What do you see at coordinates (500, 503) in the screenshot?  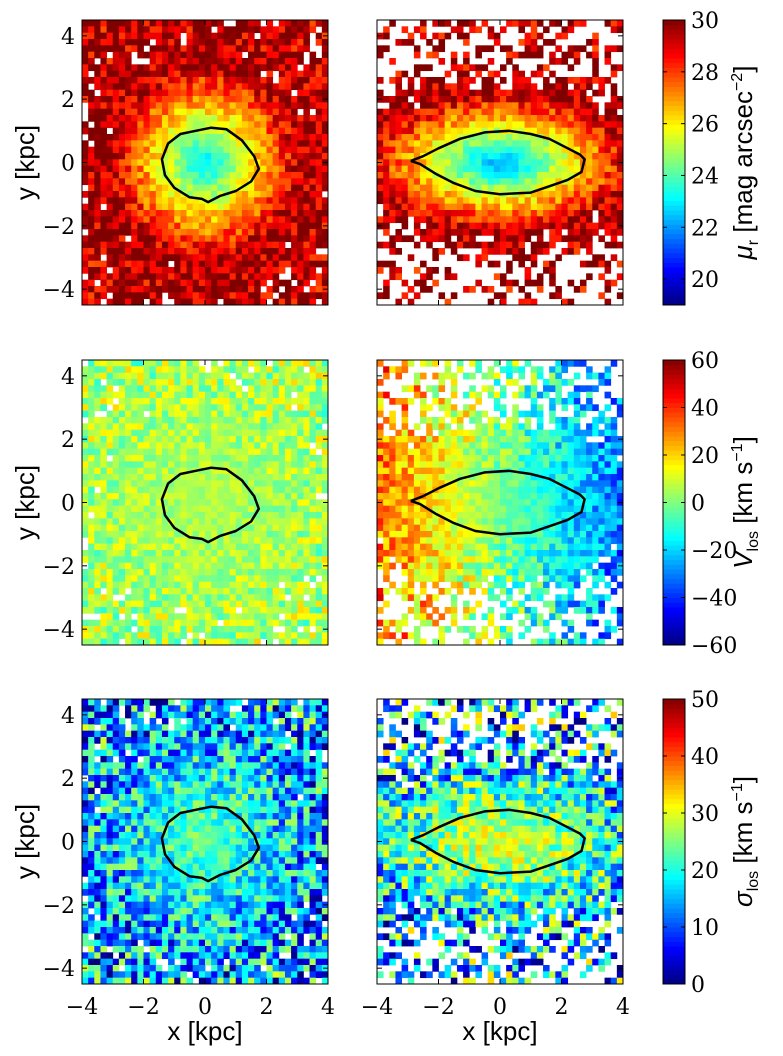 I see `heatmap-panel-r1-c1` at bounding box center [500, 503].